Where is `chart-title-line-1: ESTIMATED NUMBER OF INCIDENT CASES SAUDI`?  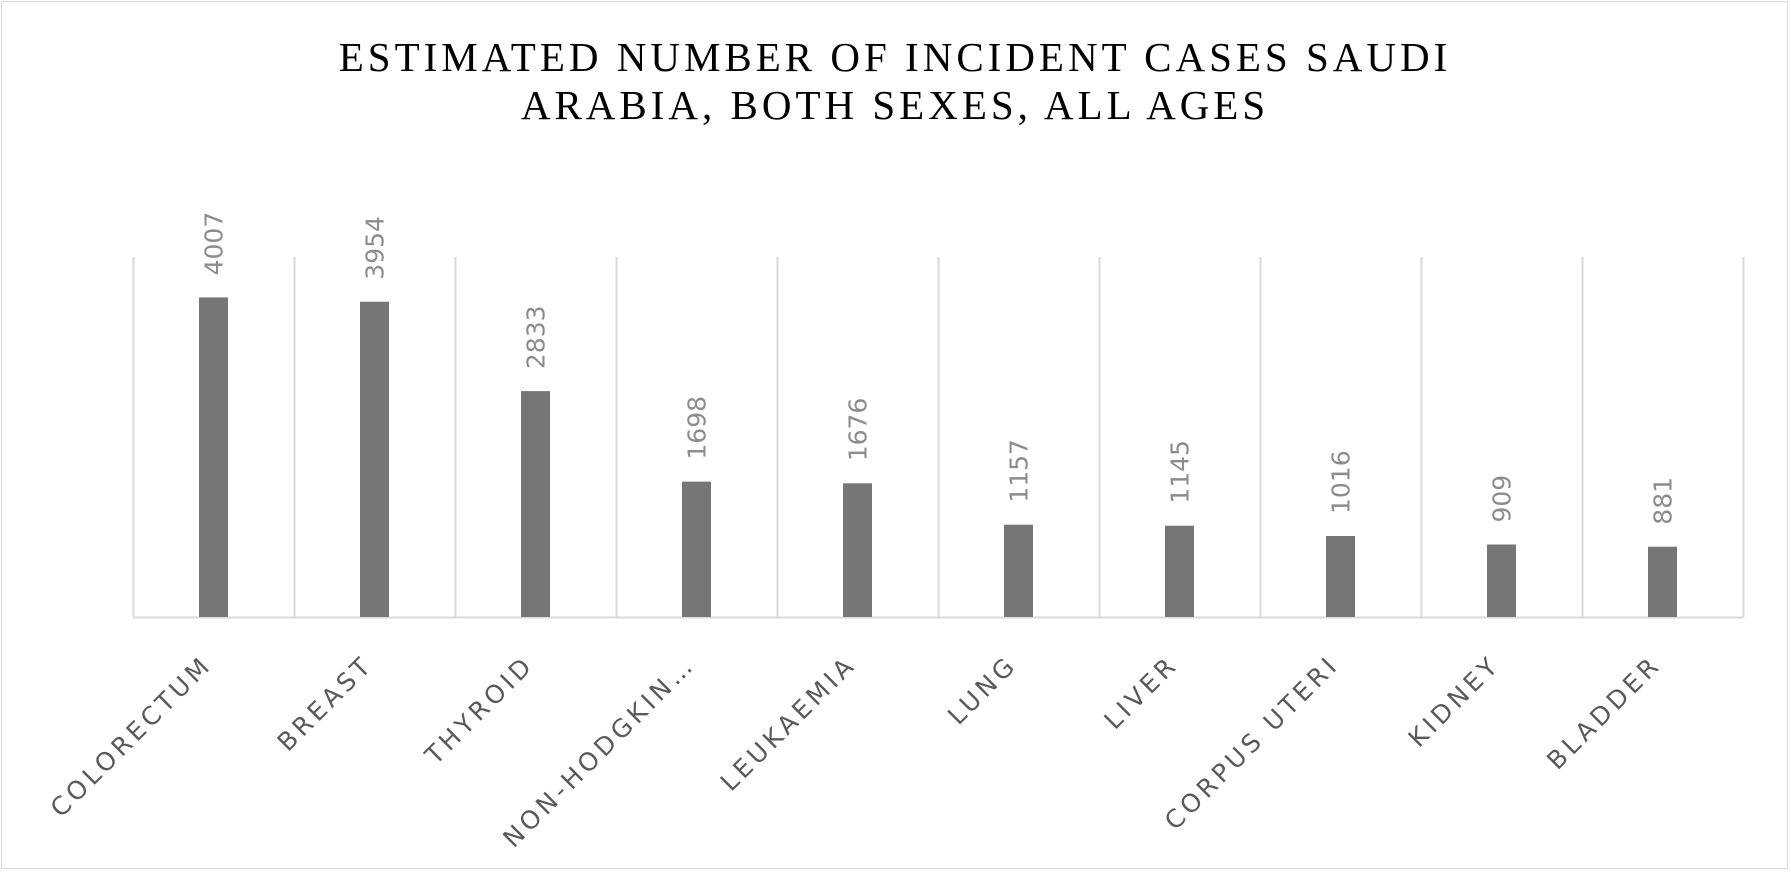
chart-title-line-1: ESTIMATED NUMBER OF INCIDENT CASES SAUDI is located at coordinates (895, 57).